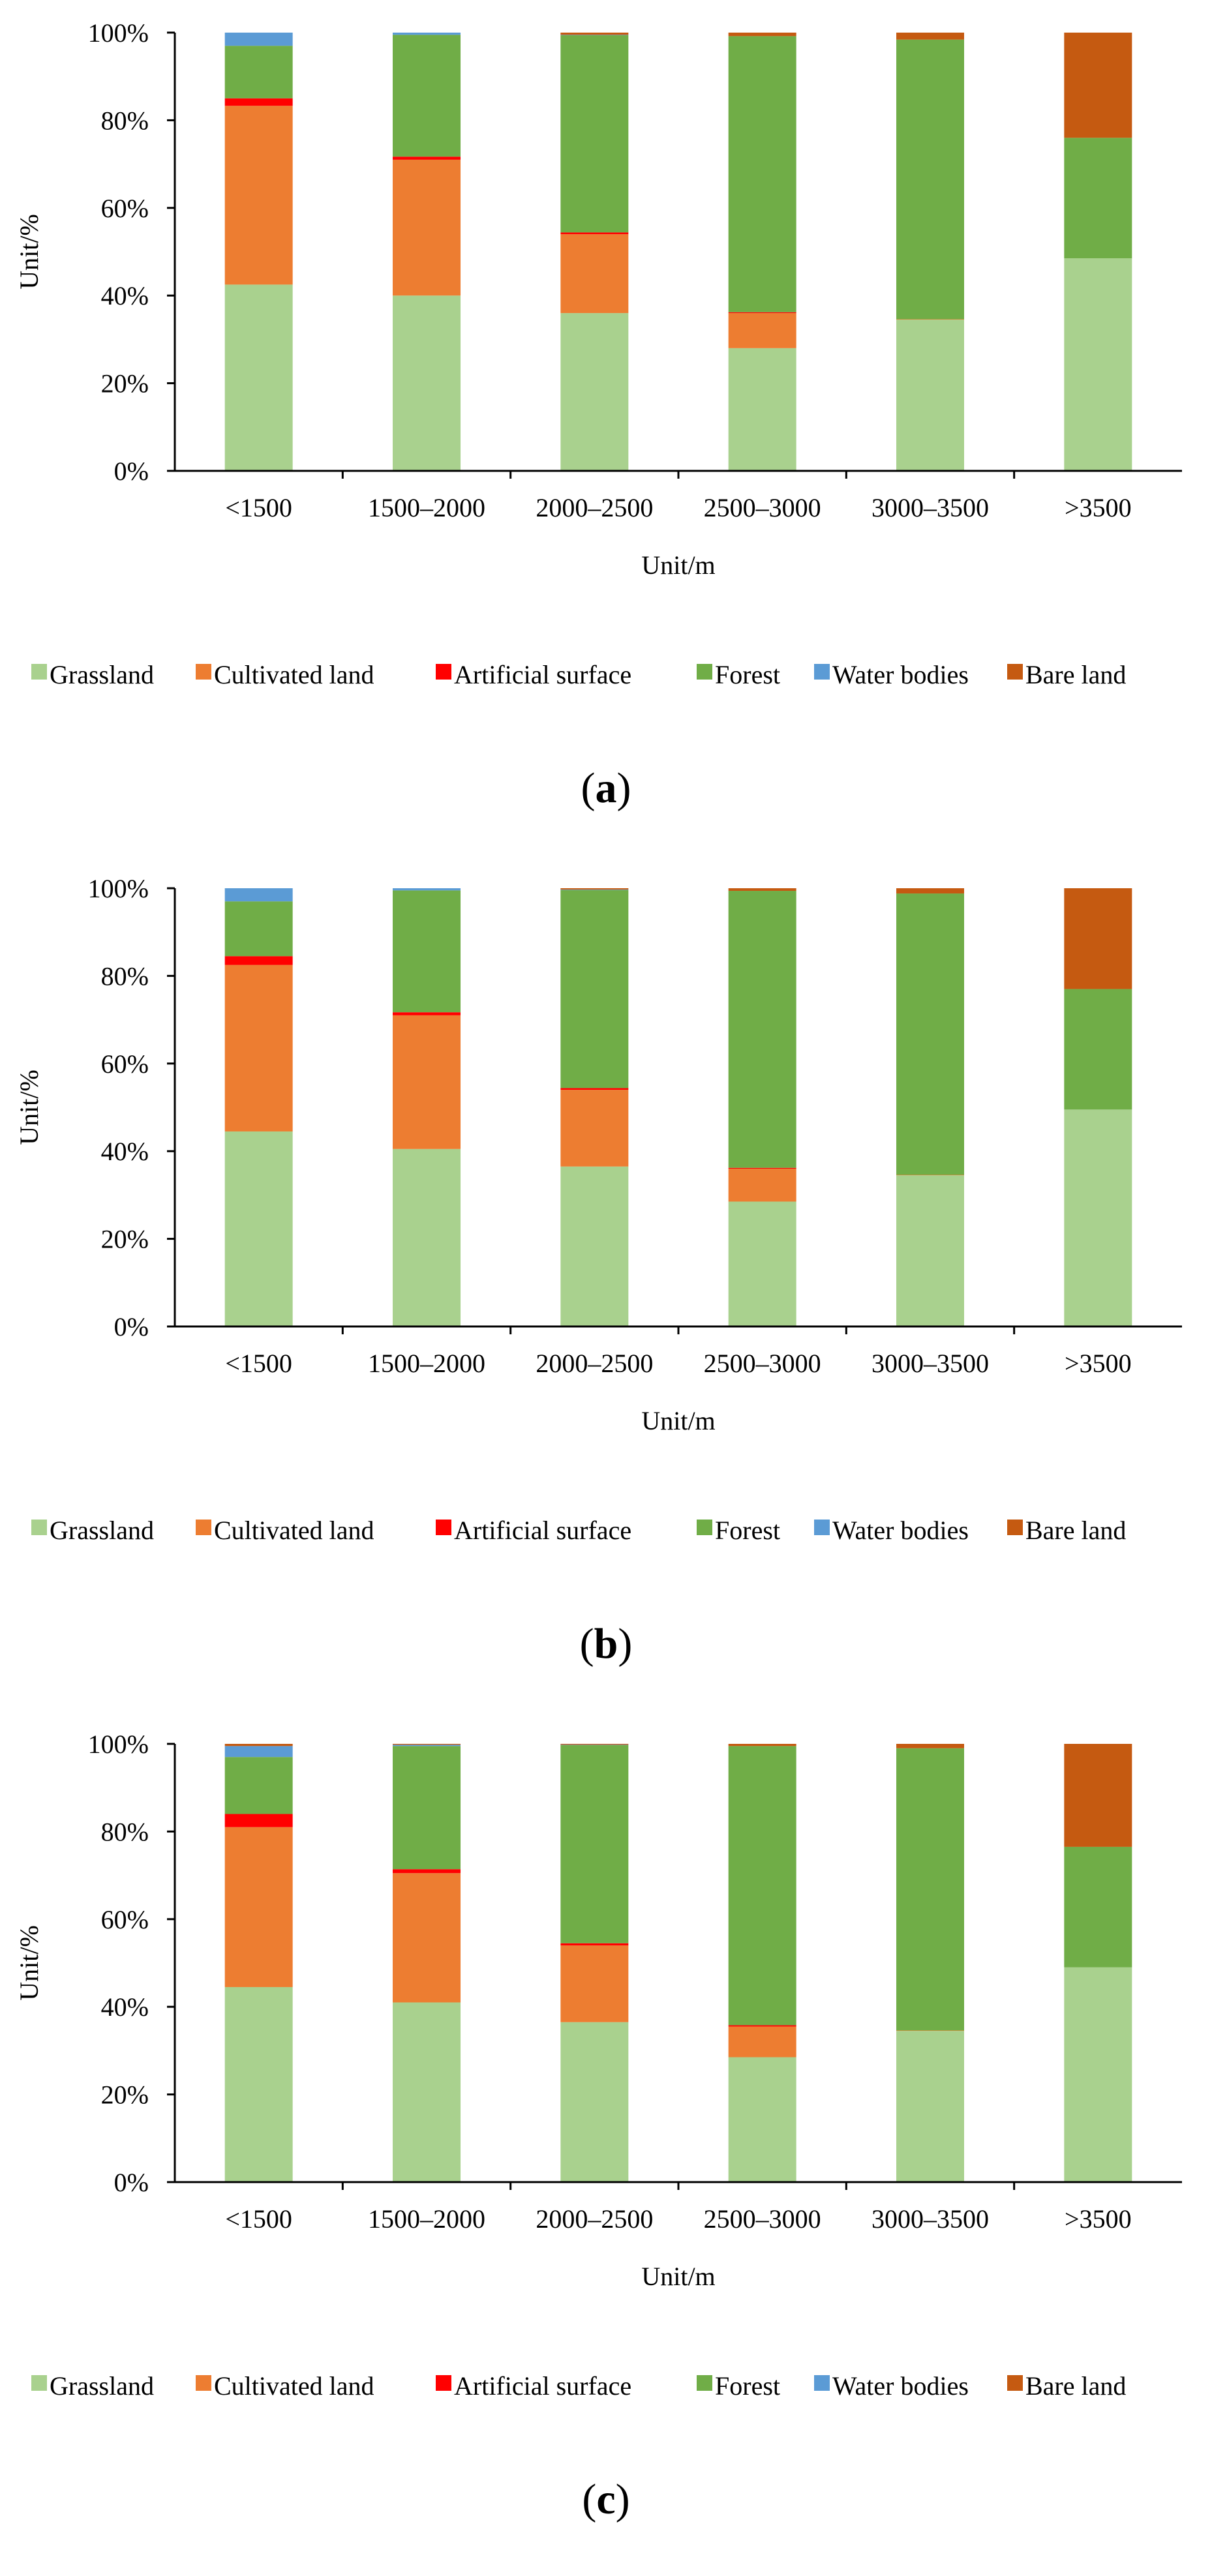 This screenshot has height=2576, width=1212. What do you see at coordinates (294, 1530) in the screenshot?
I see `legend-label: Cultivated land` at bounding box center [294, 1530].